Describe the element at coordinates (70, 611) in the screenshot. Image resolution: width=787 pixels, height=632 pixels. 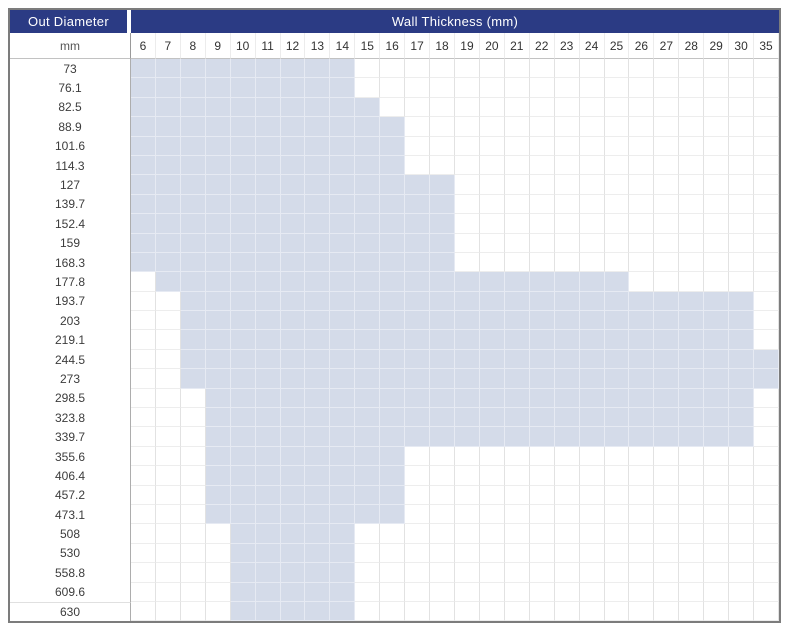
I see `out-diameter-row-label: 630` at that location.